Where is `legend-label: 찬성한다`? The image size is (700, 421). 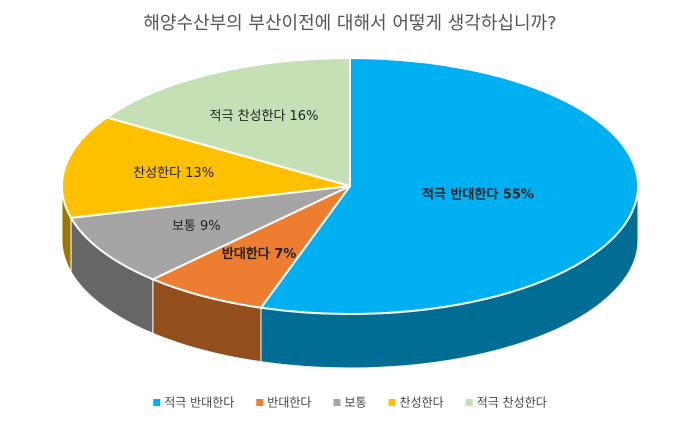
legend-label: 찬성한다 is located at coordinates (422, 402).